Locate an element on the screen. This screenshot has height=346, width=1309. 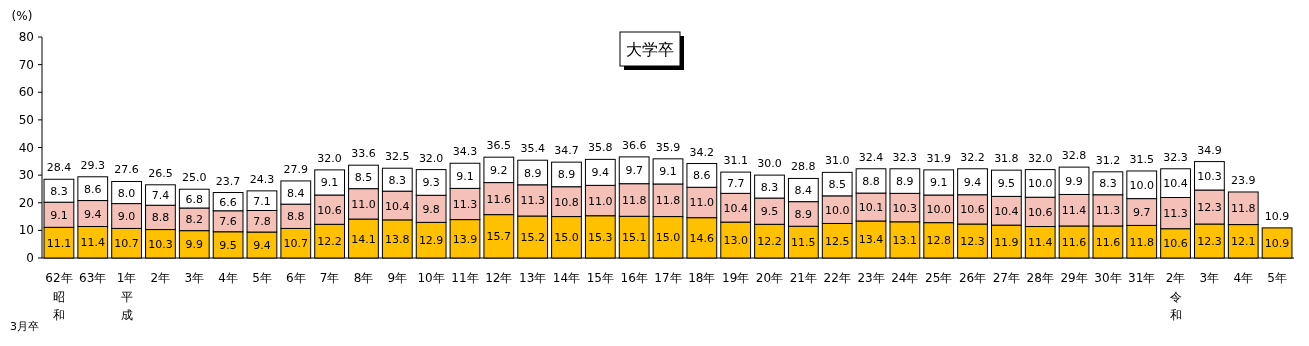
x-tick-label: 21年 is located at coordinates (803, 278).